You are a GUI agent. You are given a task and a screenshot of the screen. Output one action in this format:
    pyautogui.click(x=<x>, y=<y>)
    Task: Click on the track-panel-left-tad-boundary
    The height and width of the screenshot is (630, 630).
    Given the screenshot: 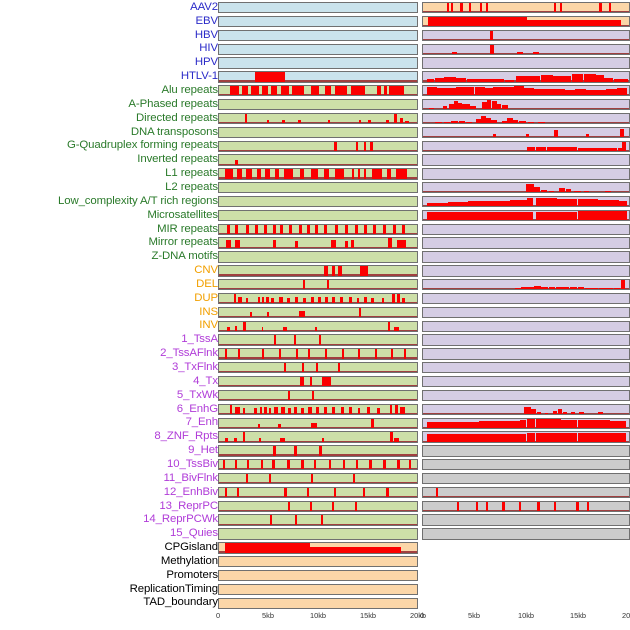 What is the action you would take?
    pyautogui.click(x=318, y=603)
    